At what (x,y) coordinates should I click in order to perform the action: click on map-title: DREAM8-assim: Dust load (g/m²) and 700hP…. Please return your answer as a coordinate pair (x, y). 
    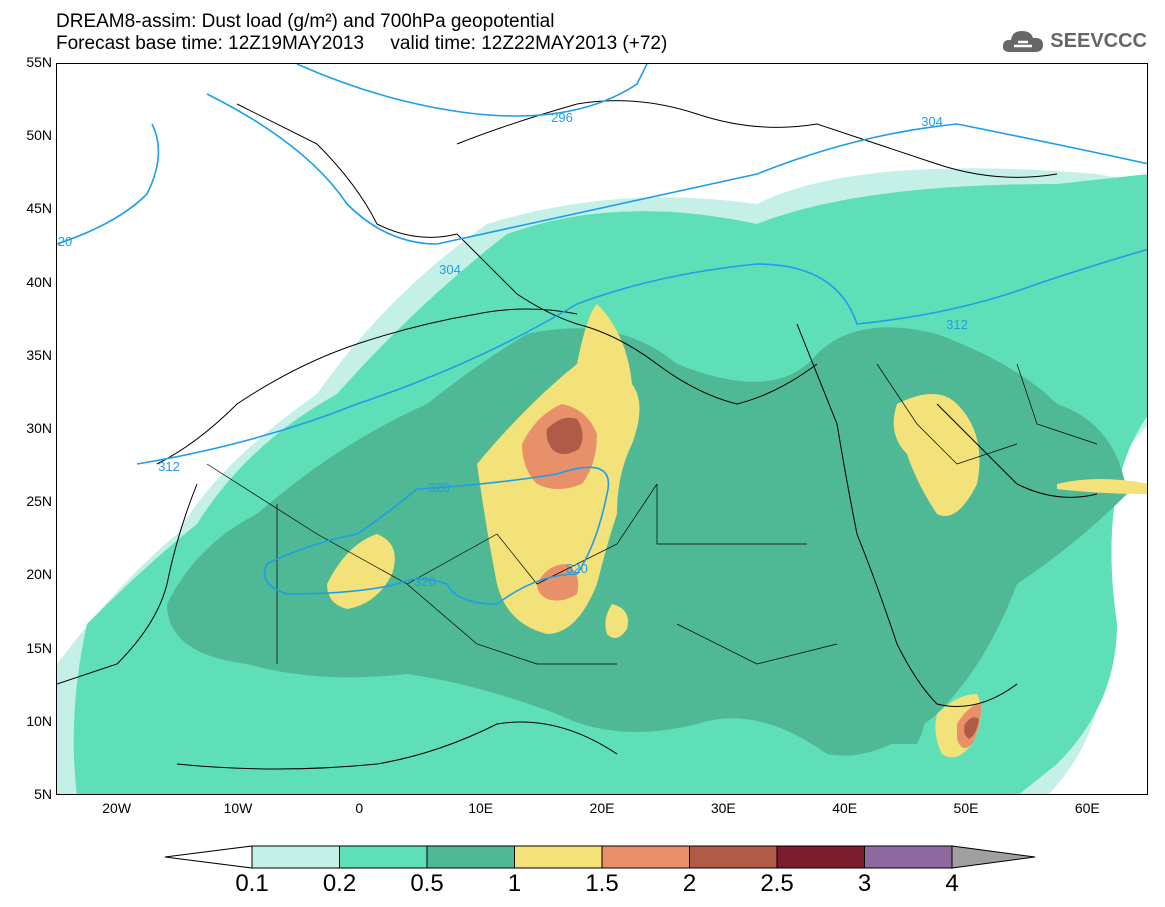
    Looking at the image, I should click on (305, 21).